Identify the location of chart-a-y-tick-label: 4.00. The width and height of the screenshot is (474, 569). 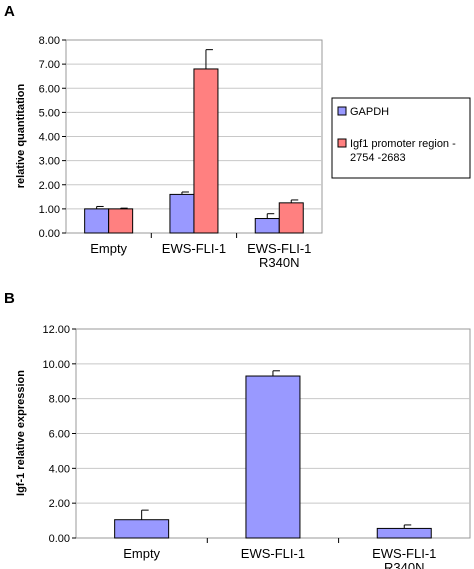
(49, 138).